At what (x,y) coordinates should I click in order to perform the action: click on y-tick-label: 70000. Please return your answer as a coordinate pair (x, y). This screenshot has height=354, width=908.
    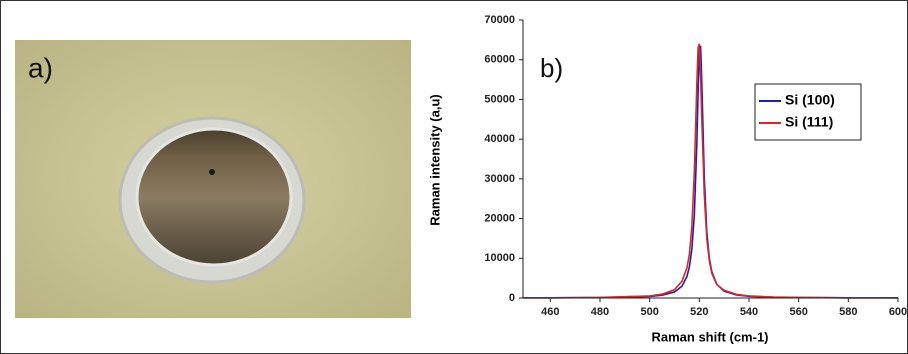
    Looking at the image, I should click on (499, 20).